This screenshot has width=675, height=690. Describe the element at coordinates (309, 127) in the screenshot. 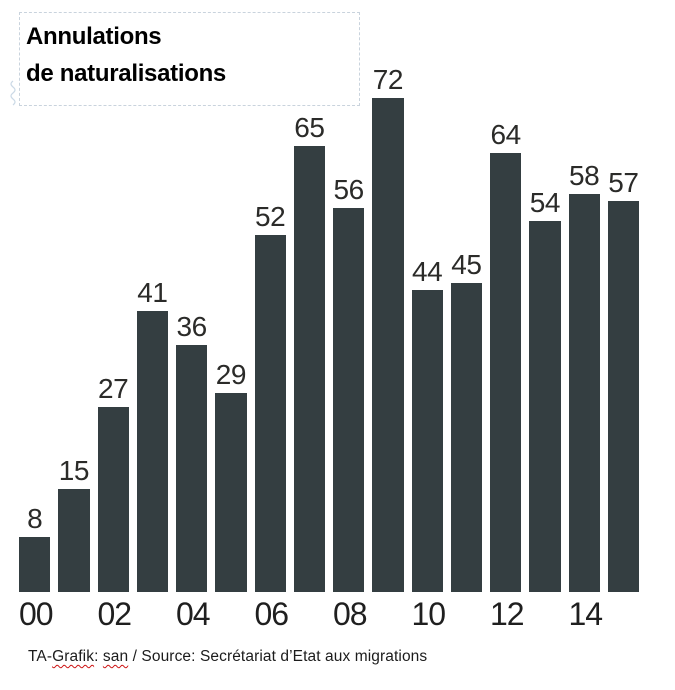

I see `bar-value-label: 65` at that location.